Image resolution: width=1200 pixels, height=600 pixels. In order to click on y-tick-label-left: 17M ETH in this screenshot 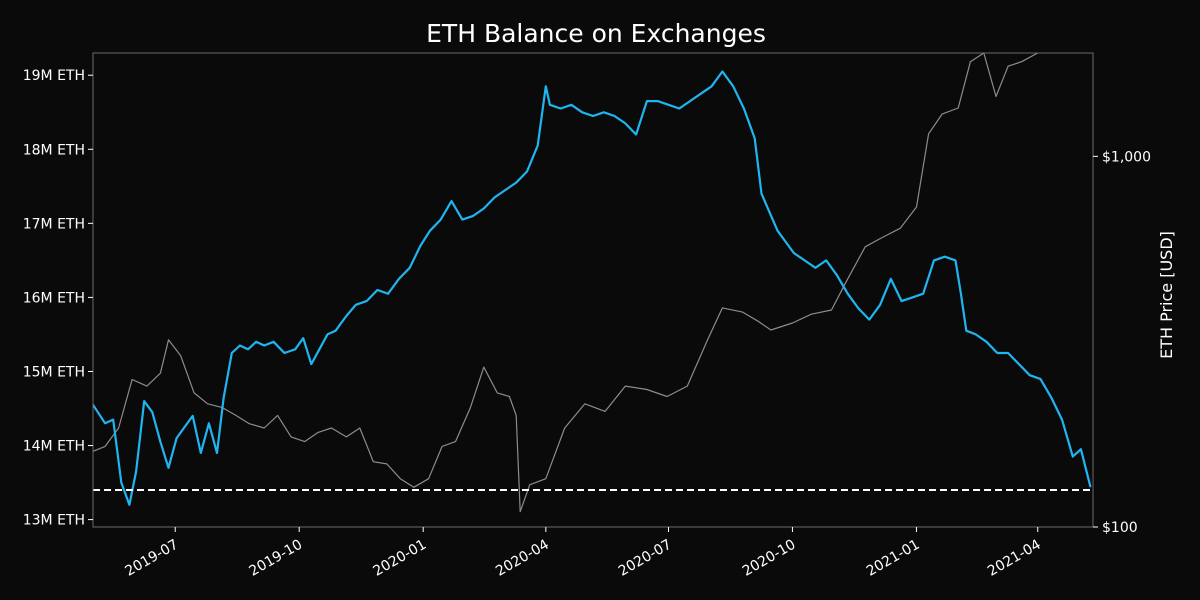, I will do `click(54, 224)`.